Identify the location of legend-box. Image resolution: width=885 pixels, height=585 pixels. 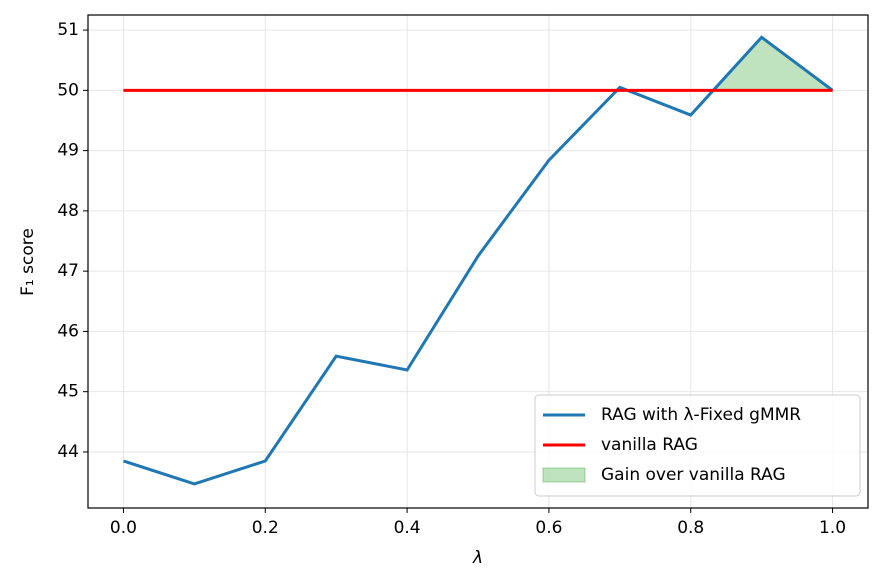
(697, 445).